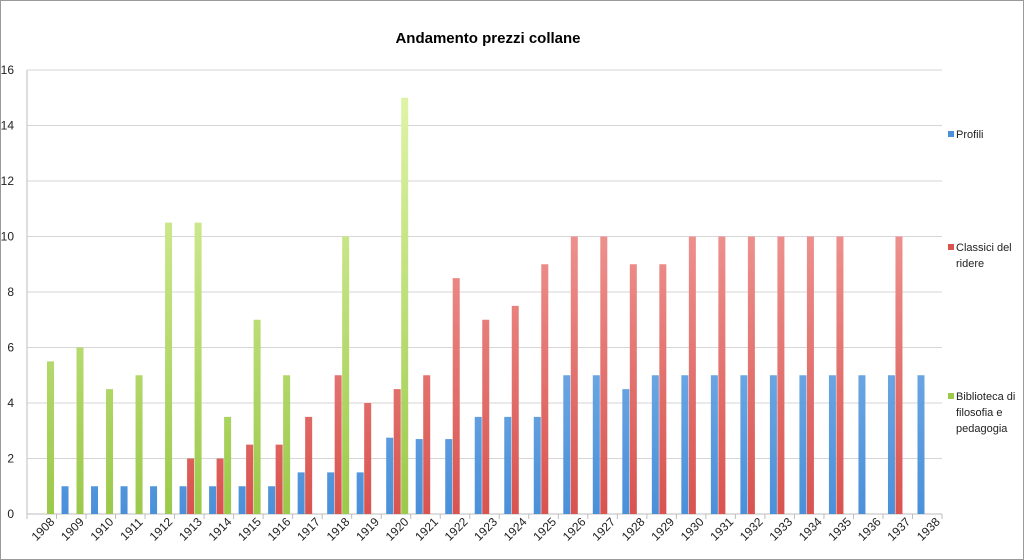 Image resolution: width=1024 pixels, height=560 pixels. Describe the element at coordinates (220, 529) in the screenshot. I see `x-tick-label: 1914` at that location.